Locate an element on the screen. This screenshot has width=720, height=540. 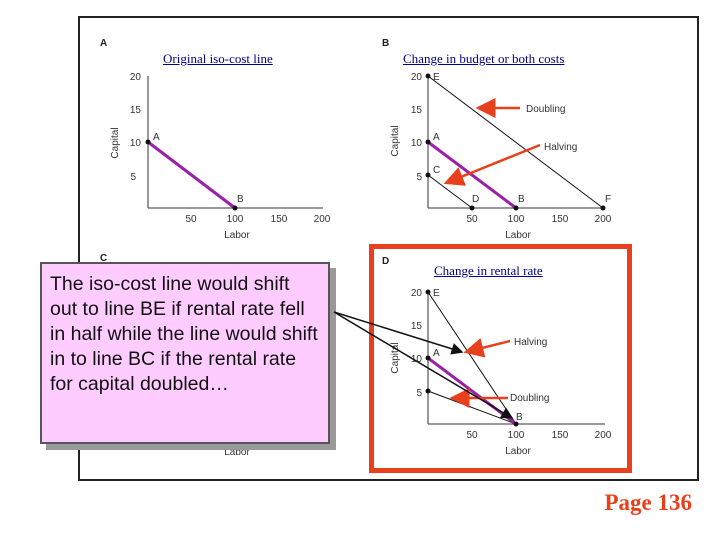
panel-a-letter: A is located at coordinates (104, 43).